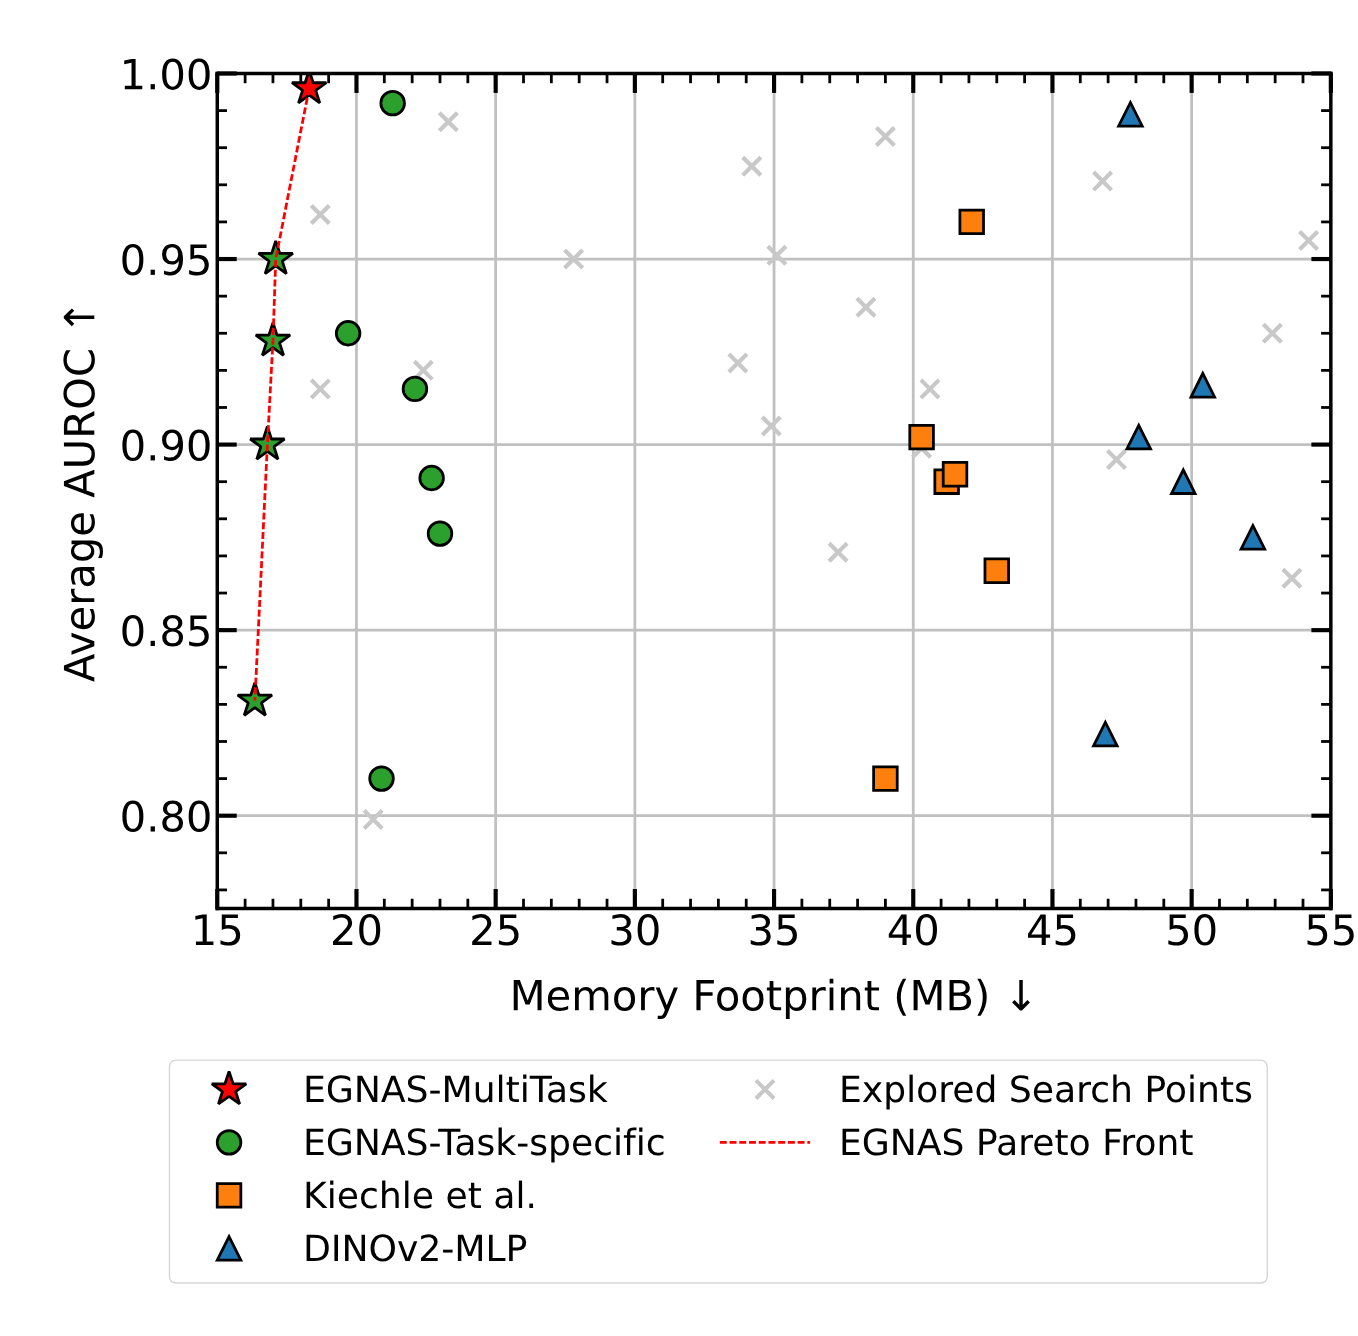 The width and height of the screenshot is (1358, 1336). Describe the element at coordinates (83, 495) in the screenshot. I see `y-axis-title: Average AUROC ↑` at that location.